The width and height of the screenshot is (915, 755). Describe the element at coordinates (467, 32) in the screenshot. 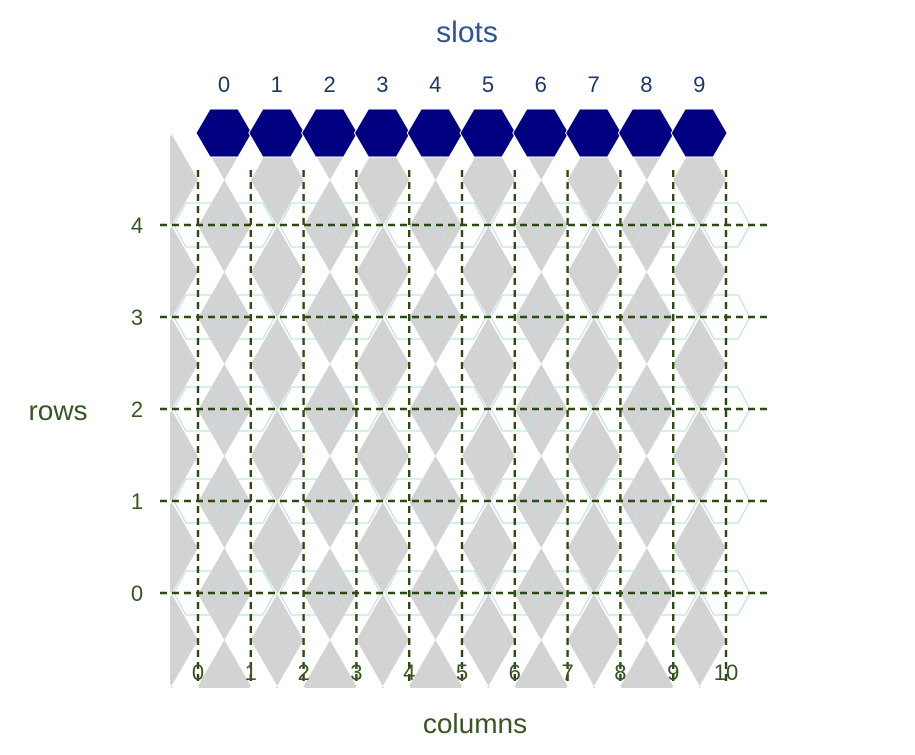

I see `diagram-title: slots` at that location.